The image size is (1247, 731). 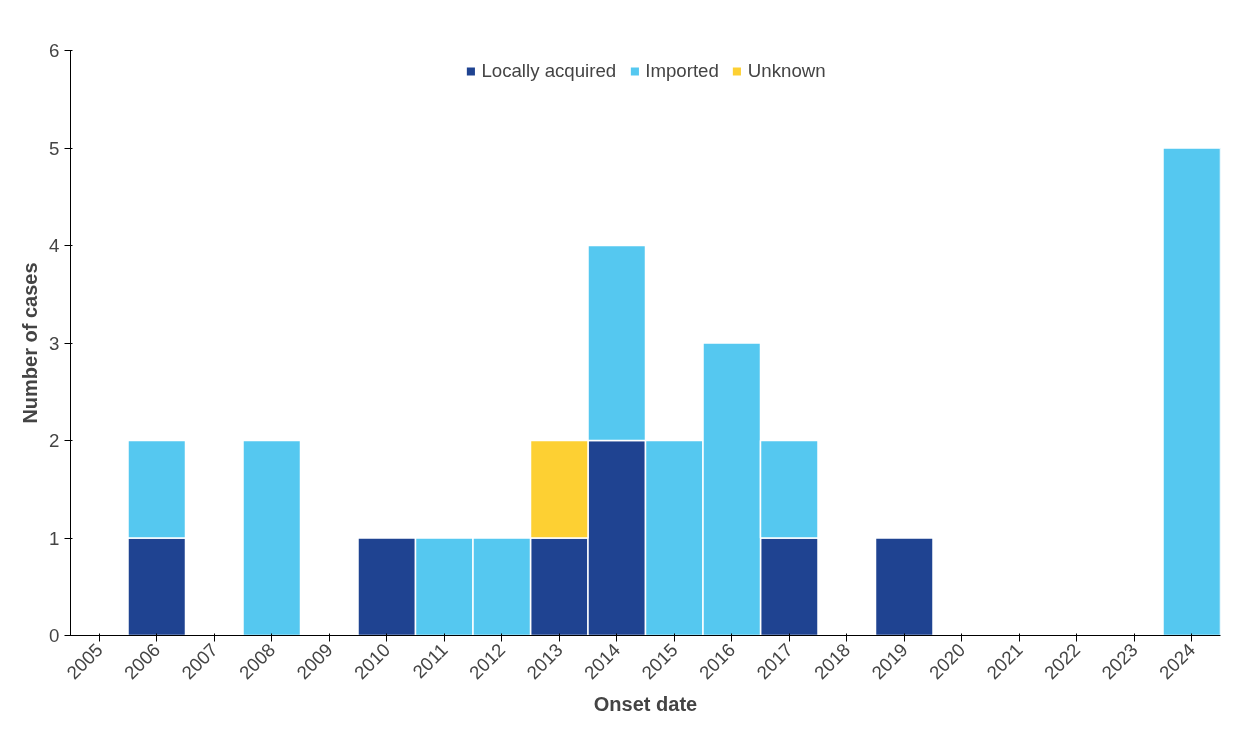 What do you see at coordinates (549, 71) in the screenshot?
I see `legend-label: Locally acquired` at bounding box center [549, 71].